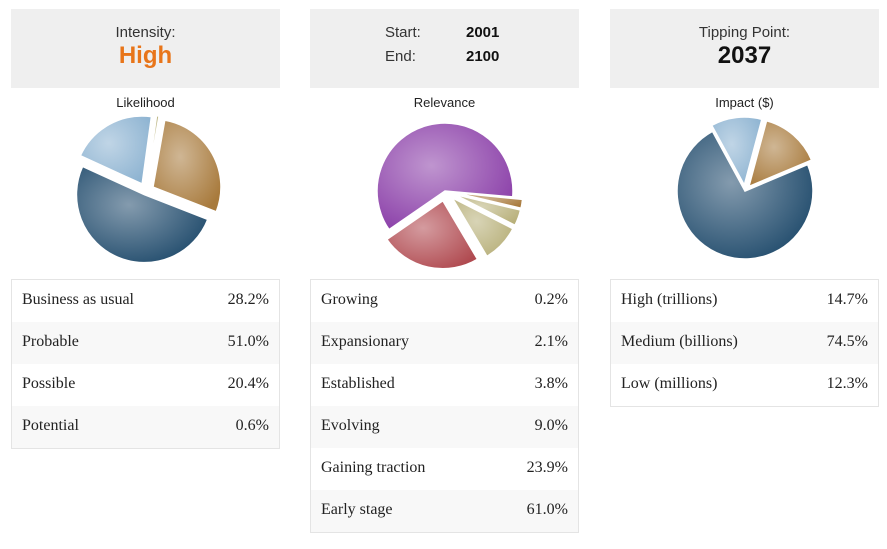  What do you see at coordinates (145, 301) in the screenshot?
I see `table-row: Business as usual 28.2%` at bounding box center [145, 301].